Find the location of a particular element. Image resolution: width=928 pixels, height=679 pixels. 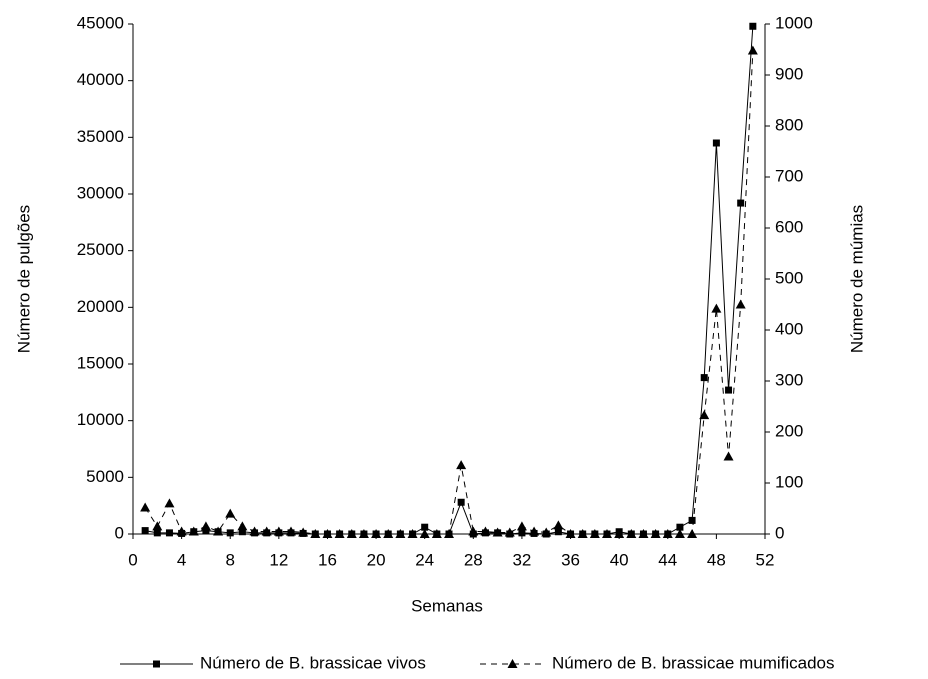

y-tick-label: 30000 is located at coordinates (100, 192).